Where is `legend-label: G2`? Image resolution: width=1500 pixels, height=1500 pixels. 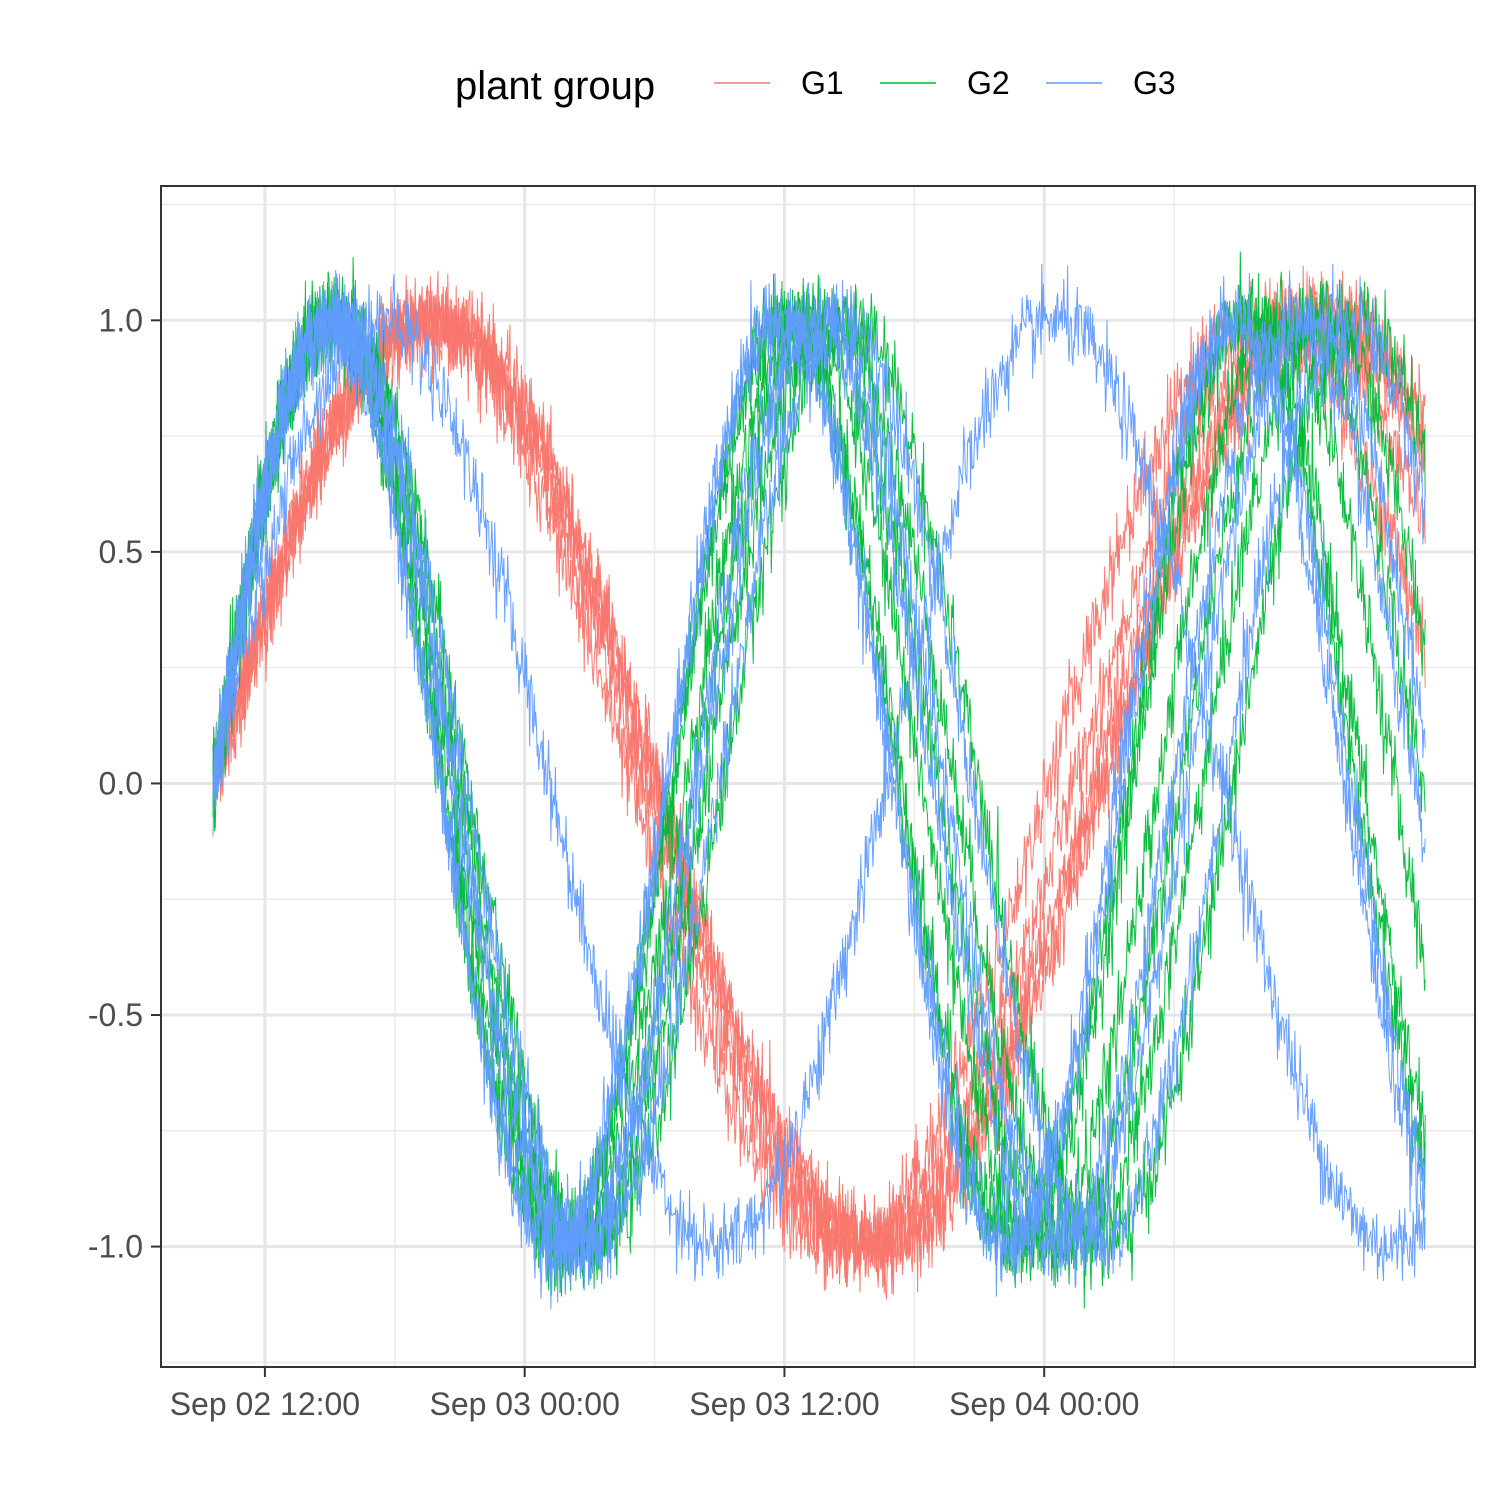
legend-label: G2 is located at coordinates (988, 83).